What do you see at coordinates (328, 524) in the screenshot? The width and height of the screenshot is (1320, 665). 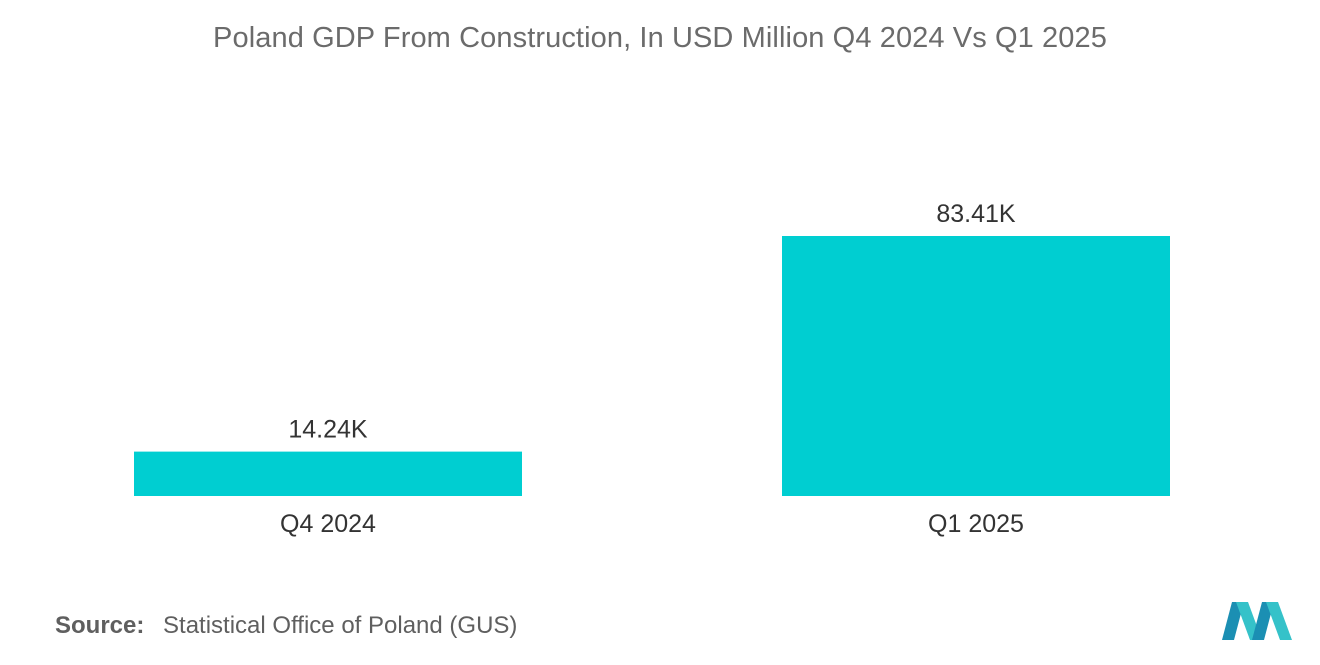 I see `x-tick-label: Q4 2024` at bounding box center [328, 524].